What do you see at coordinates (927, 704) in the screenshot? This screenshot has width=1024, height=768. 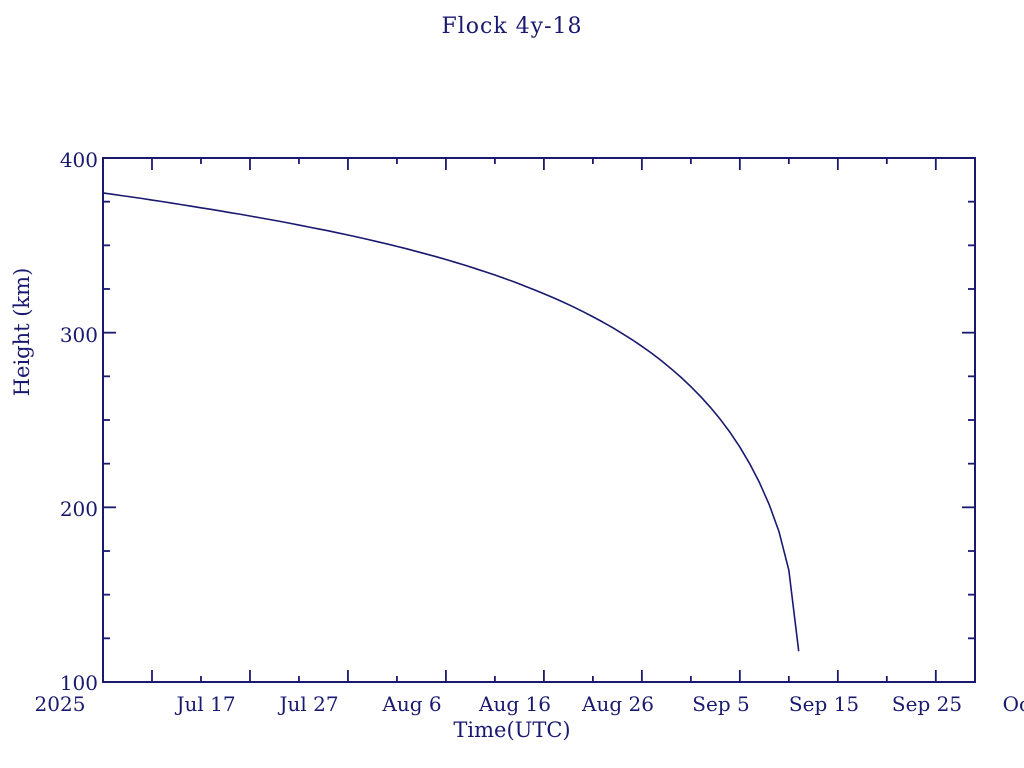 I see `x-tick-label-sep-25: Sep 25` at bounding box center [927, 704].